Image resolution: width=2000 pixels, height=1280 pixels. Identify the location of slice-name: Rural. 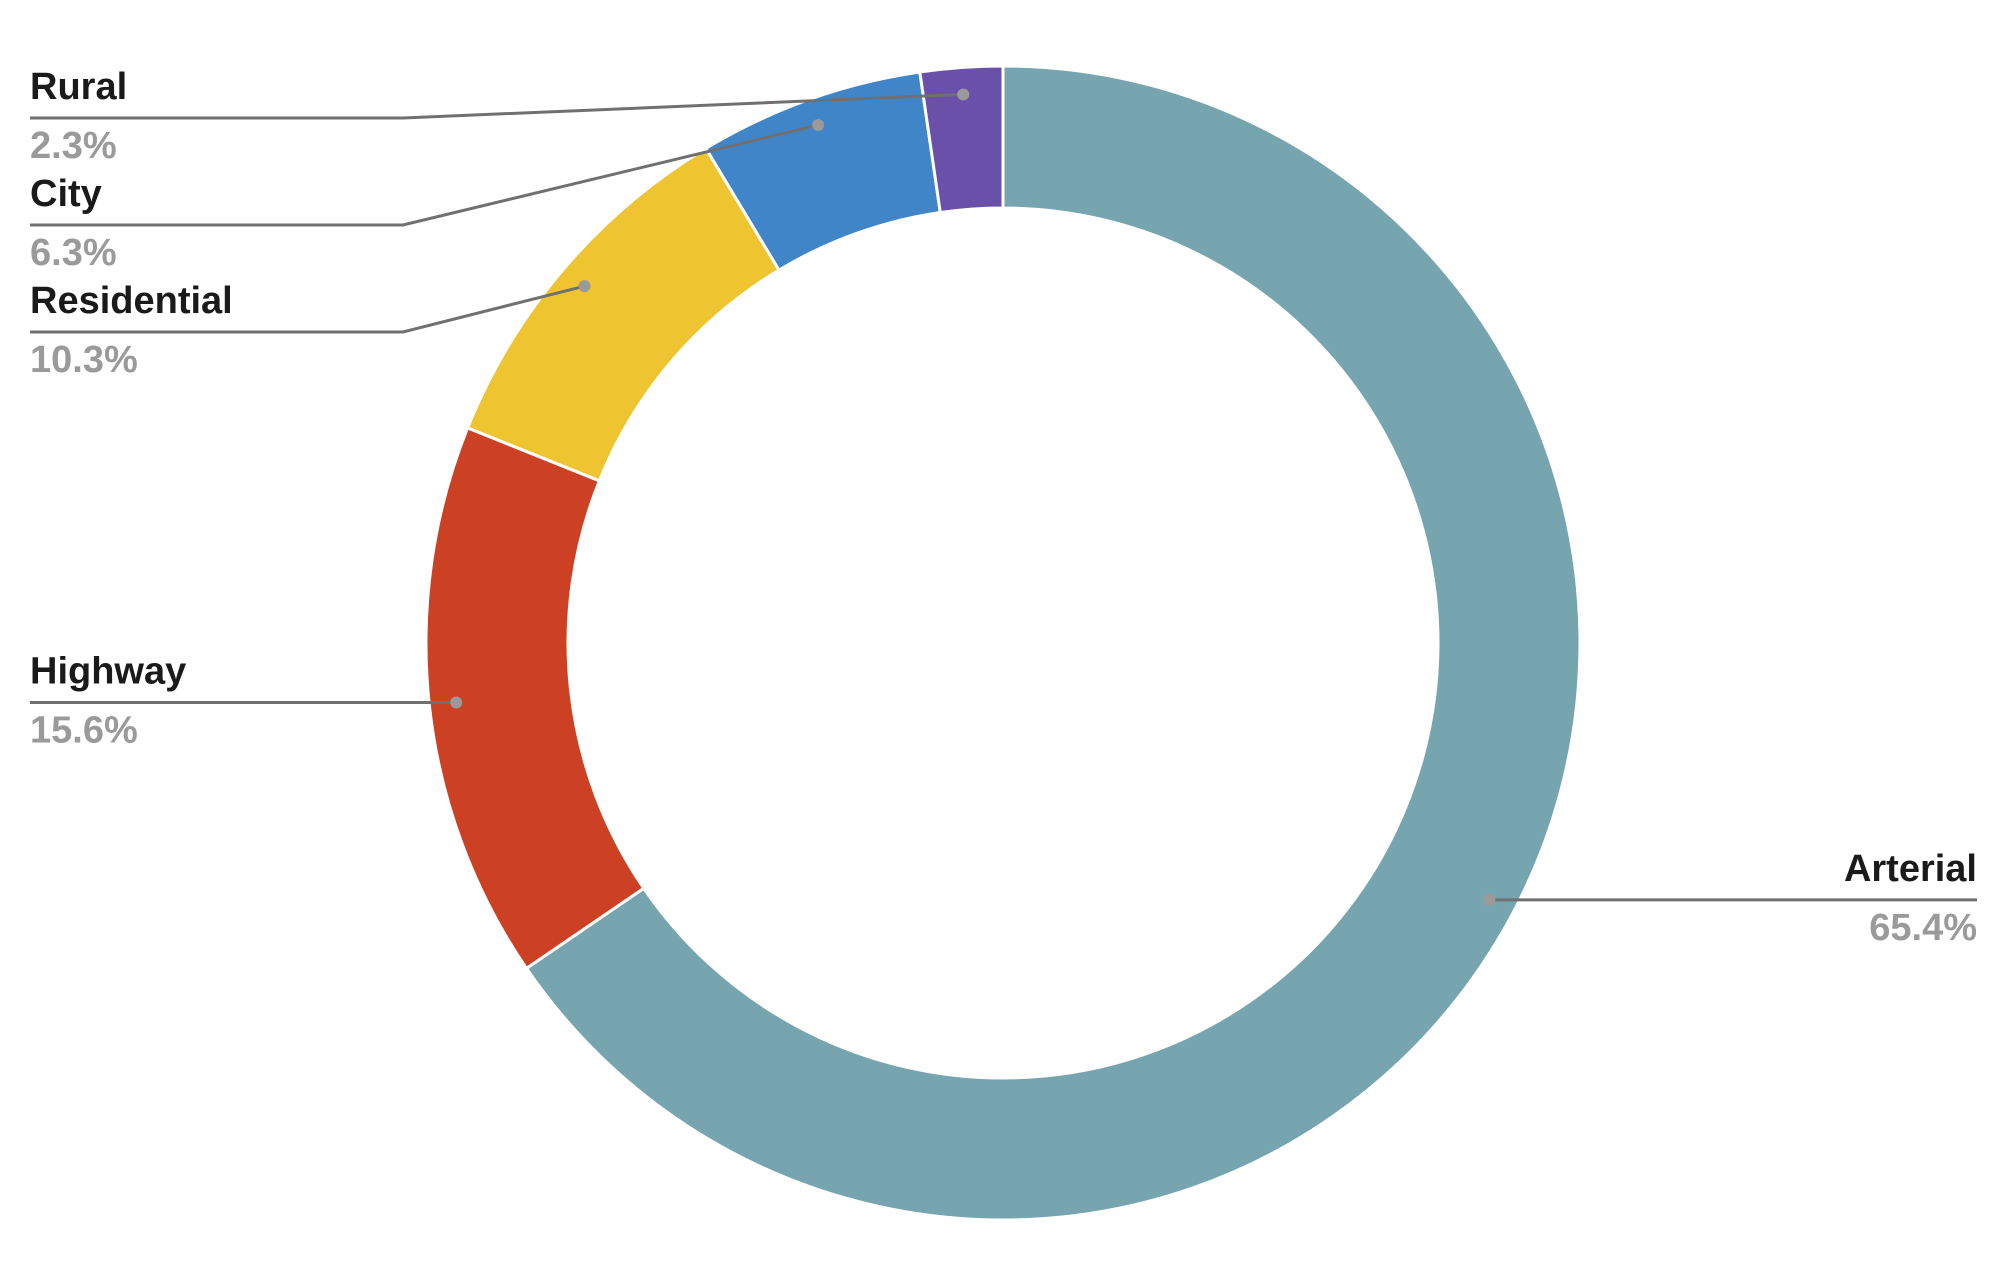
(78, 87).